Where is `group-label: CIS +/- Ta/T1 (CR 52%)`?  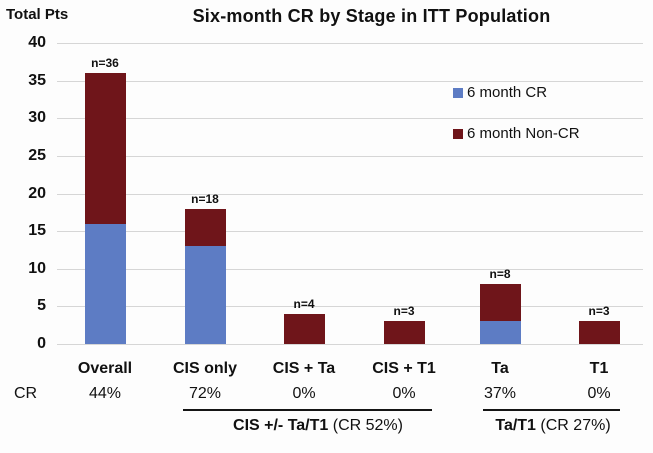
group-label: CIS +/- Ta/T1 (CR 52%) is located at coordinates (318, 426).